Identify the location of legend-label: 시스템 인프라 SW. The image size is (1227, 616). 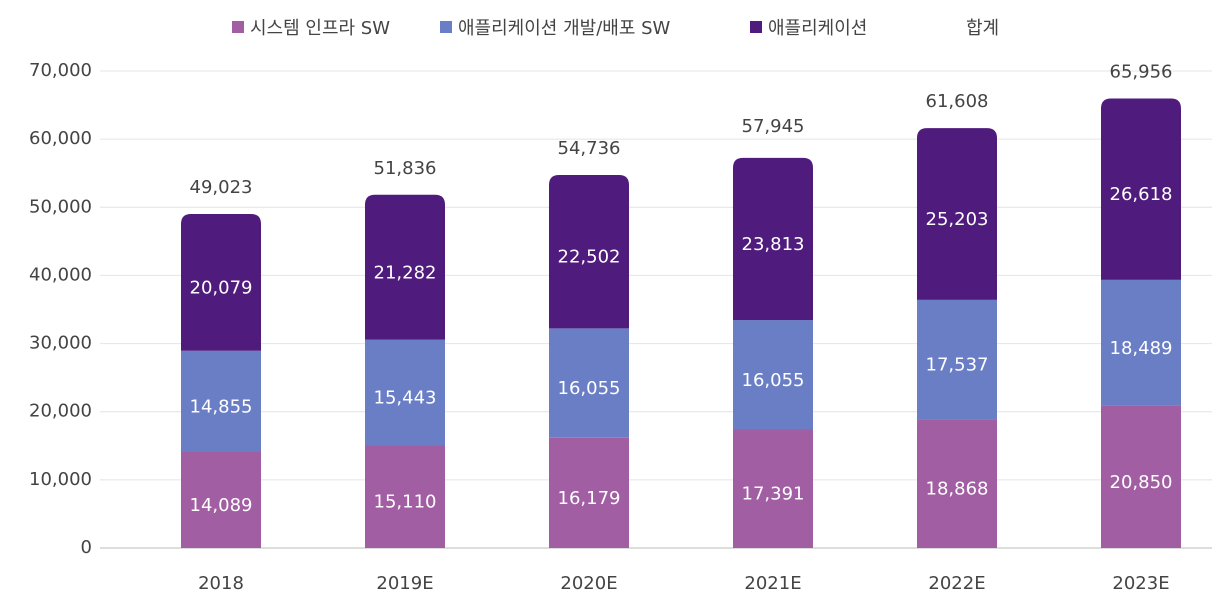
(320, 28).